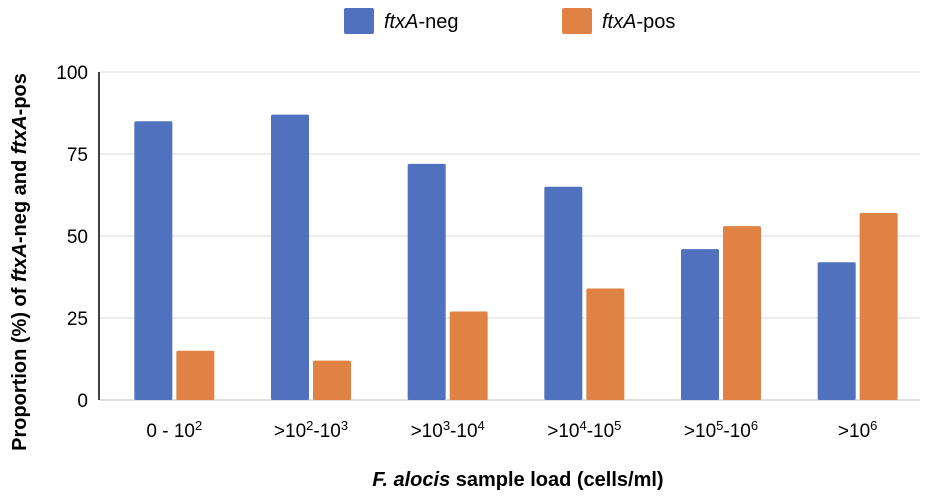 This screenshot has height=498, width=947. Describe the element at coordinates (77, 319) in the screenshot. I see `y-tick-label: 25` at that location.